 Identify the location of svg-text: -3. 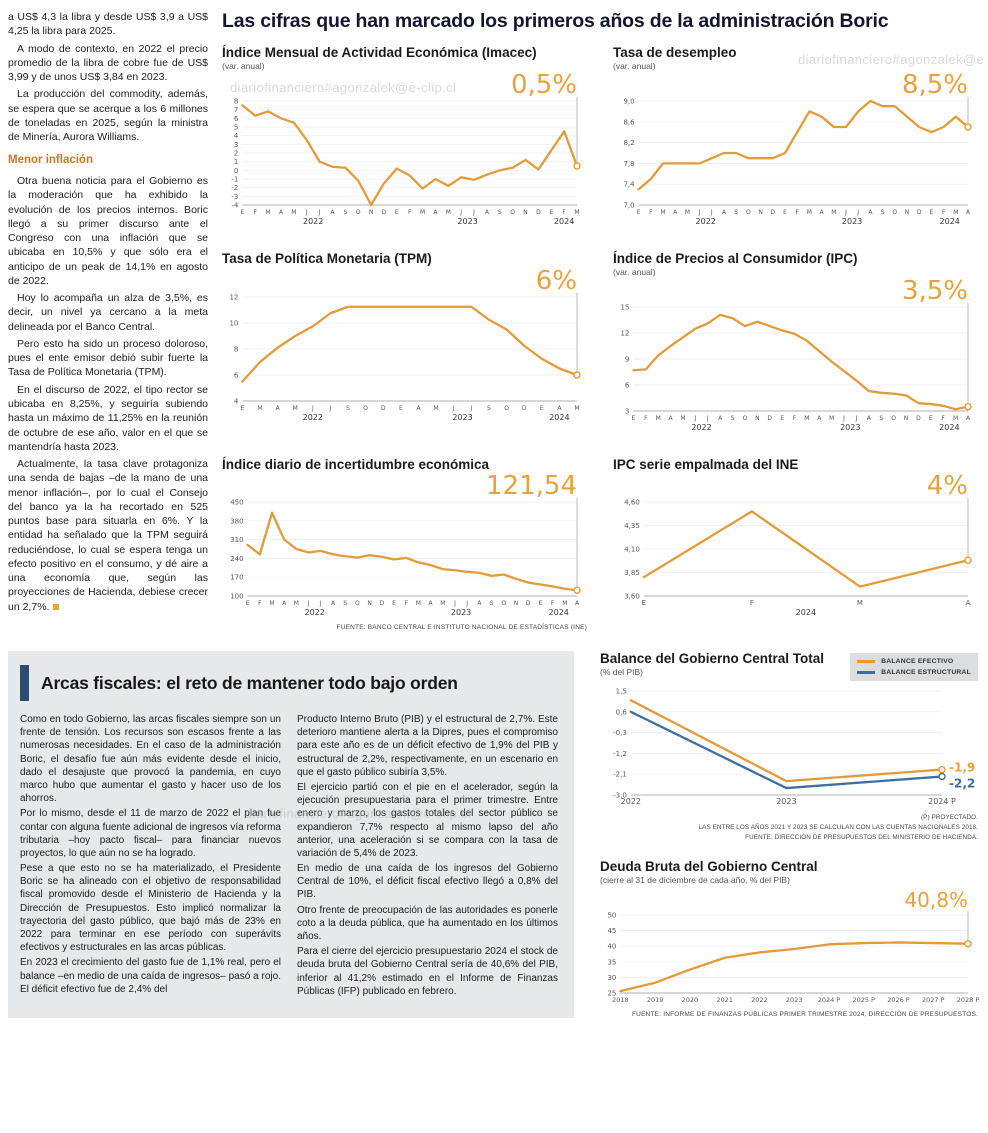
(234, 197).